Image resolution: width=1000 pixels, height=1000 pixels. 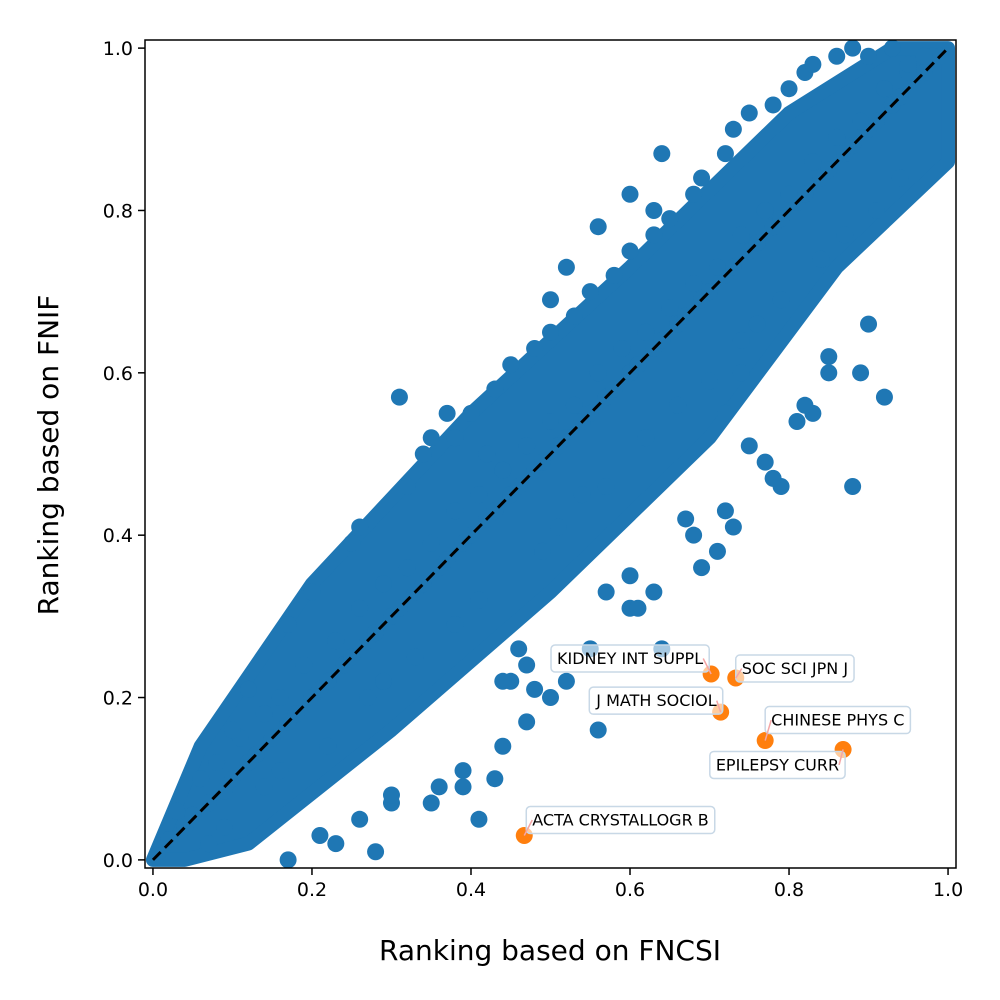 I want to click on annotation-label: J MATH SOCIOL, so click(x=655, y=700).